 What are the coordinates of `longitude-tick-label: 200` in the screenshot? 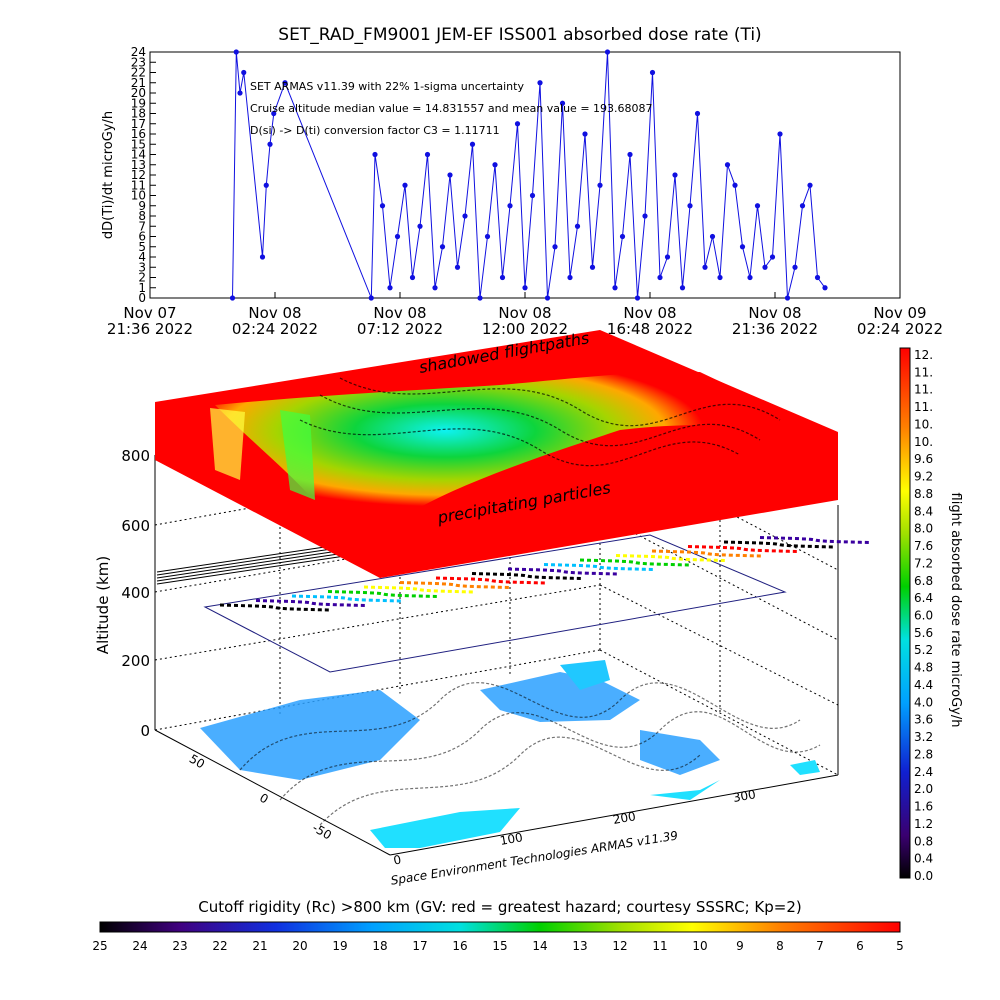 It's located at (624, 818).